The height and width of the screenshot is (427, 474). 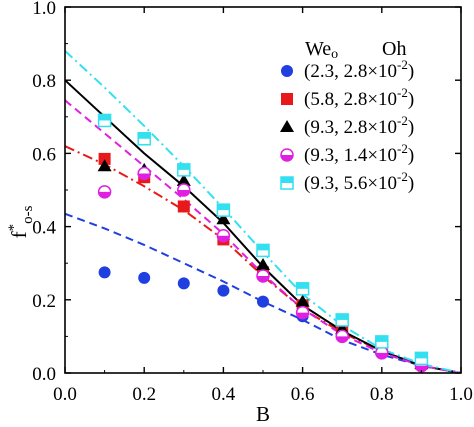 What do you see at coordinates (44, 228) in the screenshot?
I see `y-tick-label: 0.4` at bounding box center [44, 228].